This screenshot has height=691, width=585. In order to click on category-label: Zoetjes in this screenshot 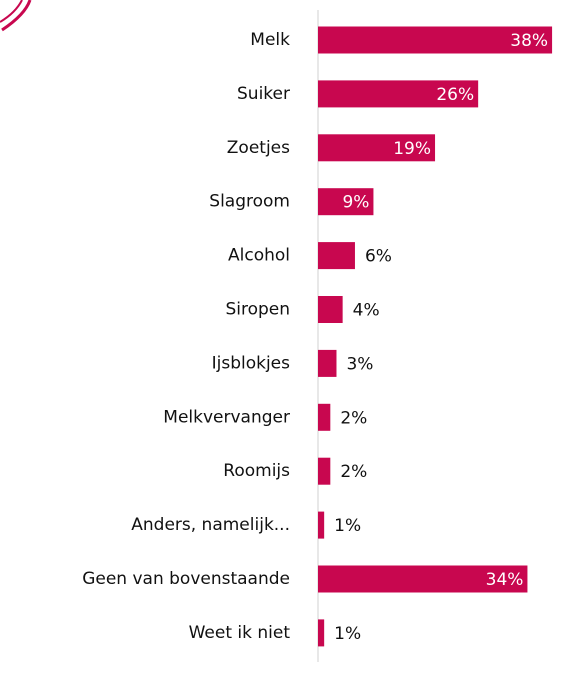, I will do `click(258, 148)`.